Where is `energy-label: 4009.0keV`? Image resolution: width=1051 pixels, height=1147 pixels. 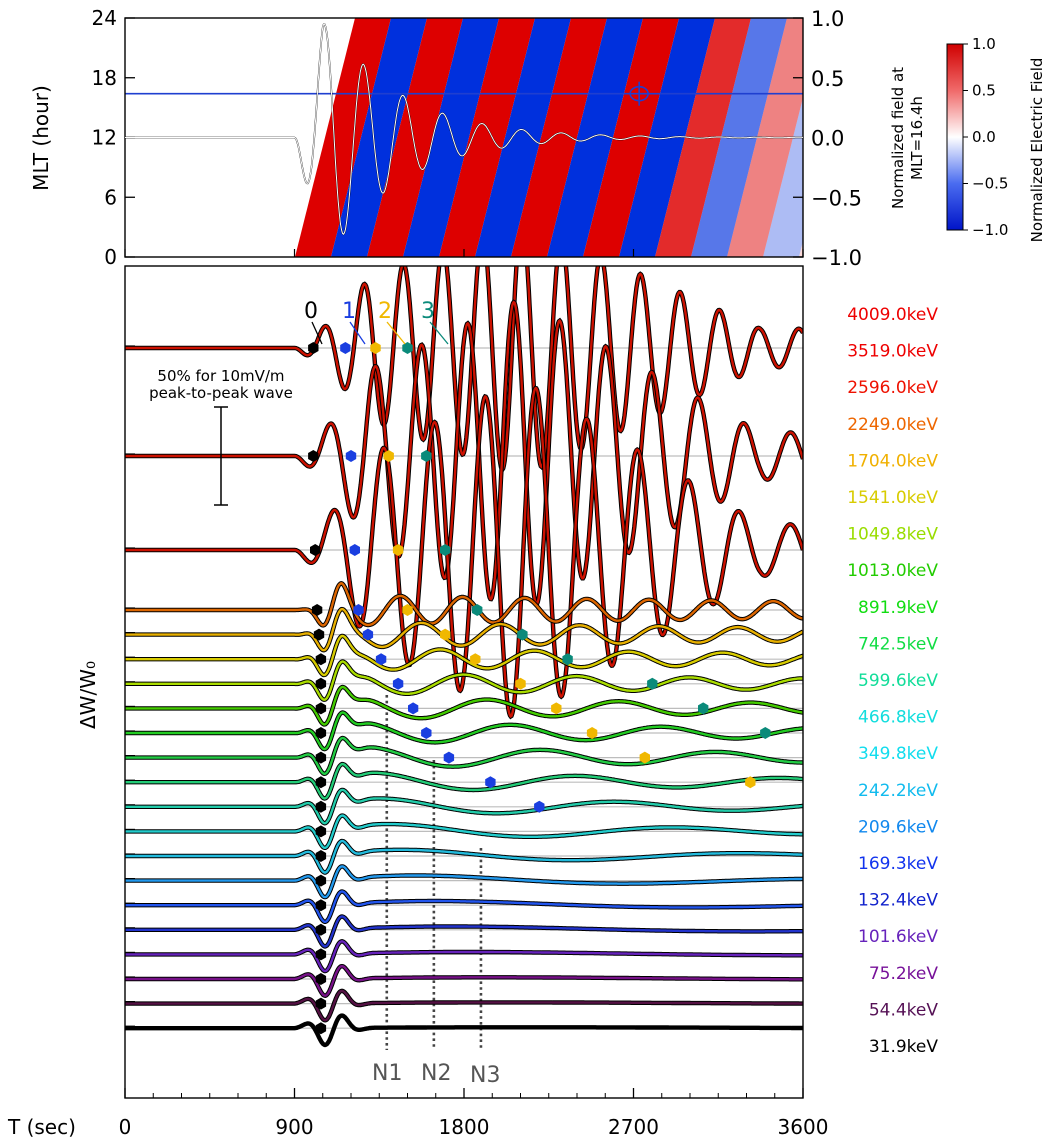
energy-label: 4009.0keV is located at coordinates (892, 315).